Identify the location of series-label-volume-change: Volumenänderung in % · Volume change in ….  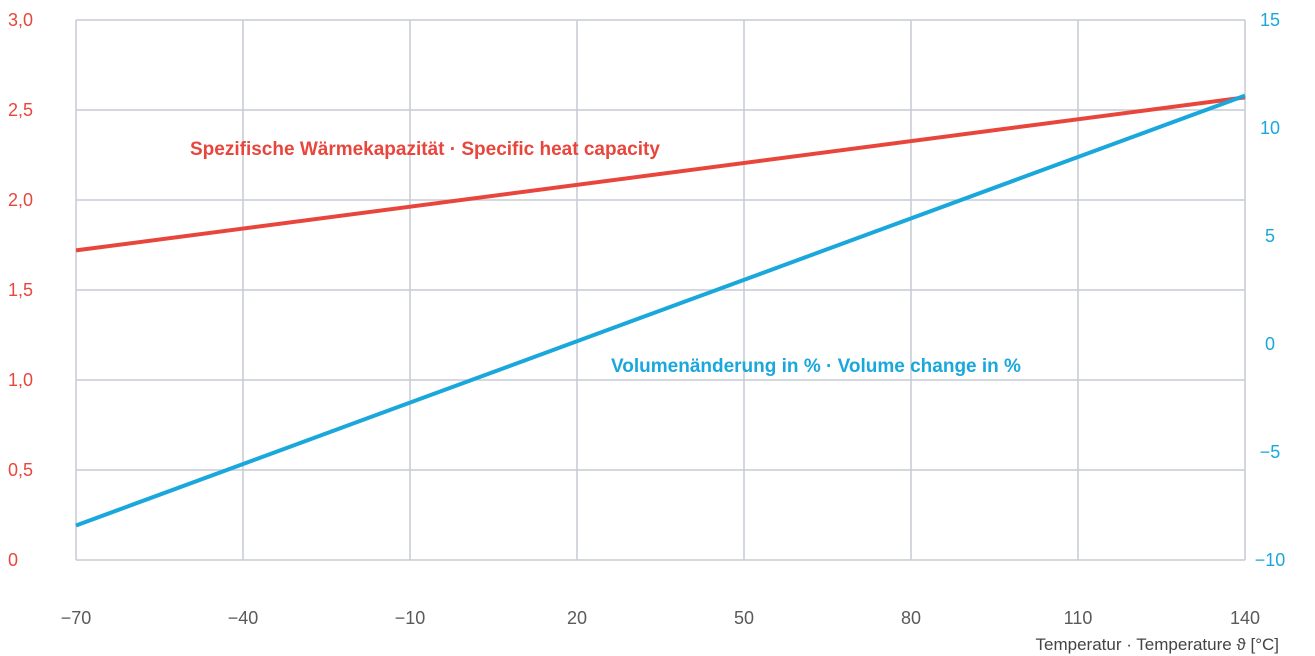
(816, 366).